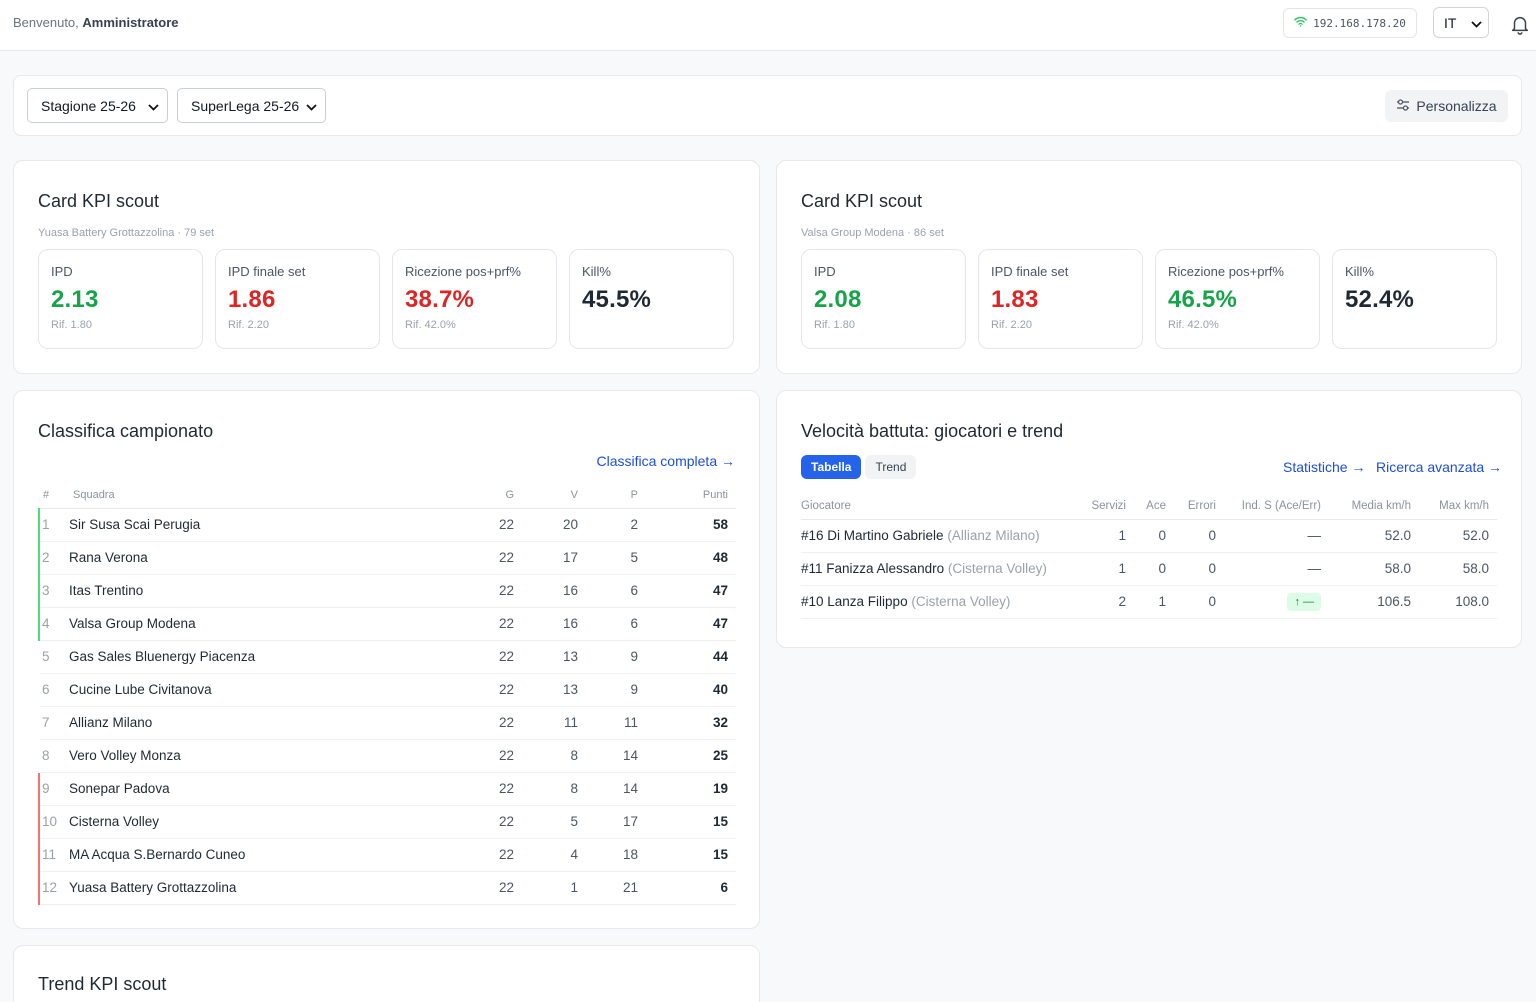 Image resolution: width=1536 pixels, height=1002 pixels. I want to click on team-name: Rana Verona, so click(265, 558).